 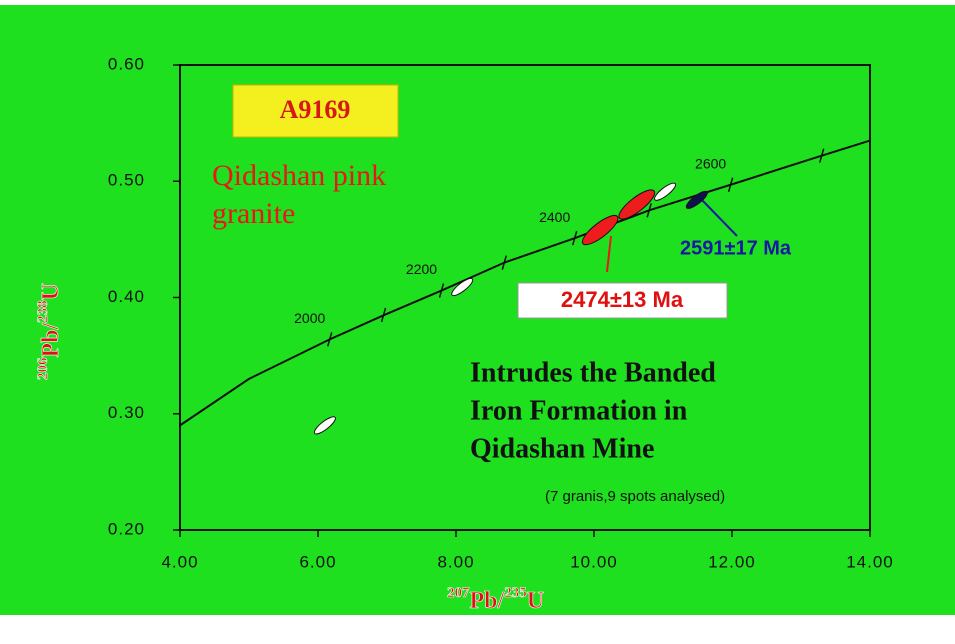 I want to click on y-label: 206Pb/238U, so click(x=49, y=331).